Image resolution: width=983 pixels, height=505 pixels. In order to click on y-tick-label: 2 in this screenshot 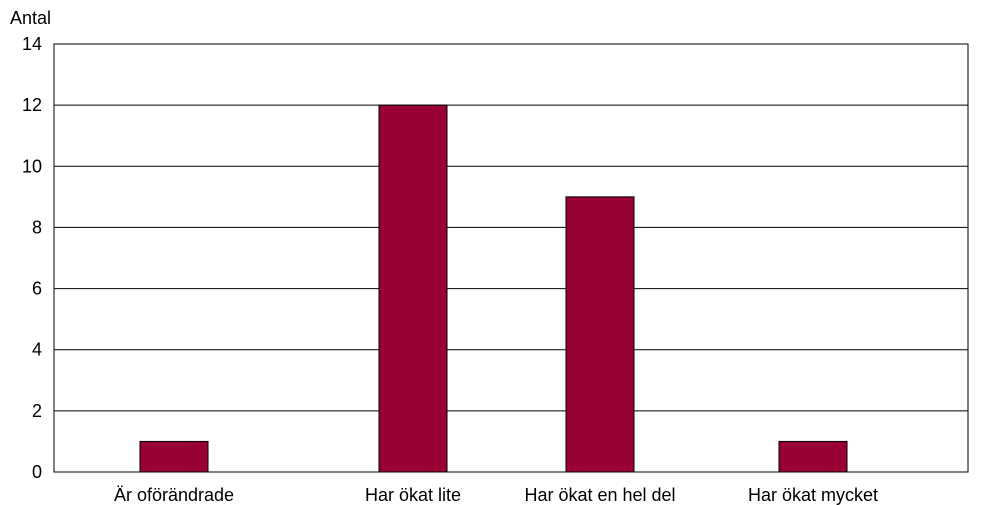, I will do `click(37, 411)`.